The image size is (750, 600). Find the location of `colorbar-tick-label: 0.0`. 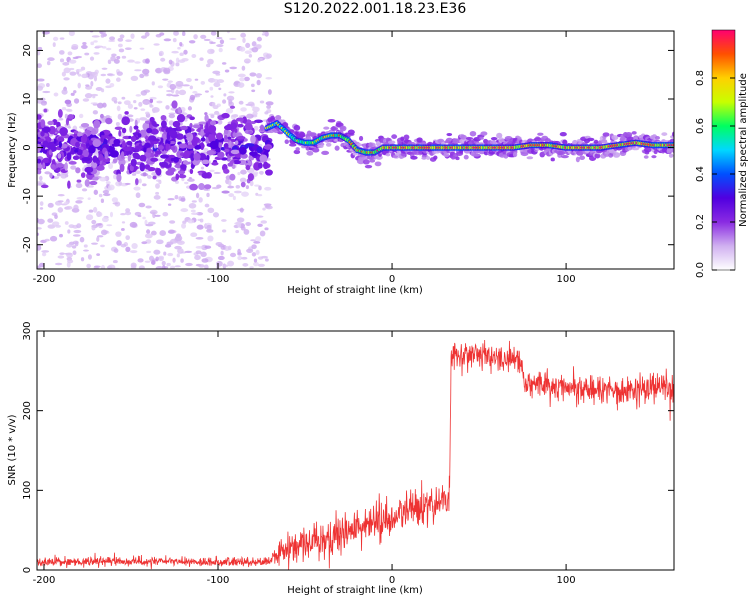

colorbar-tick-label: 0.0 is located at coordinates (700, 270).